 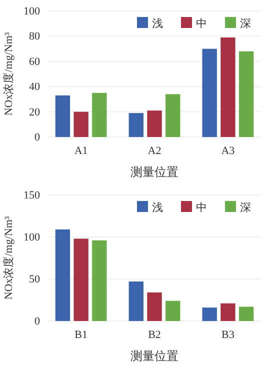 I want to click on x-tick-label: B2, so click(x=154, y=334).